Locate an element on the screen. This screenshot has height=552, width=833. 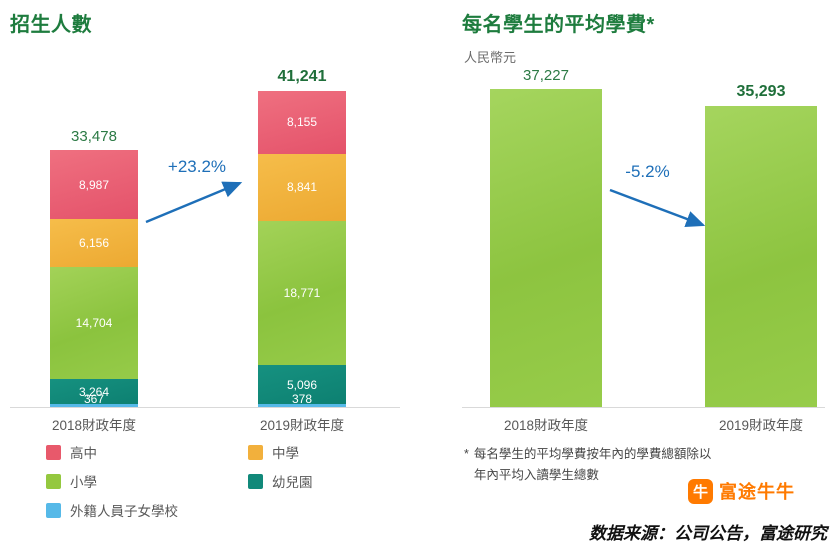
legend-item-高中: 高中 is located at coordinates (147, 452).